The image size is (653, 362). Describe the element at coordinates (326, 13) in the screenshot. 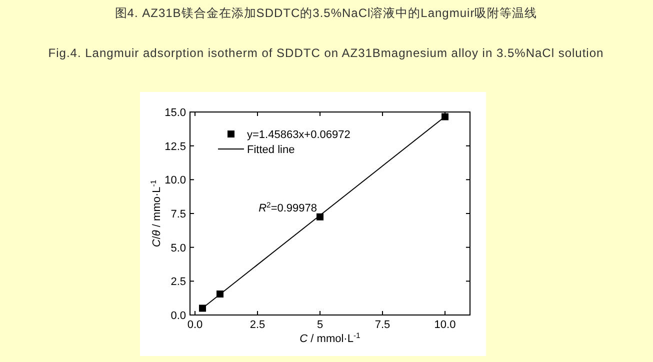

I see `chart-title: 图4. AZ31B镁合金在添加SDDTC的3.5%NaCl溶液中的Langmuir吸附等温线` at that location.